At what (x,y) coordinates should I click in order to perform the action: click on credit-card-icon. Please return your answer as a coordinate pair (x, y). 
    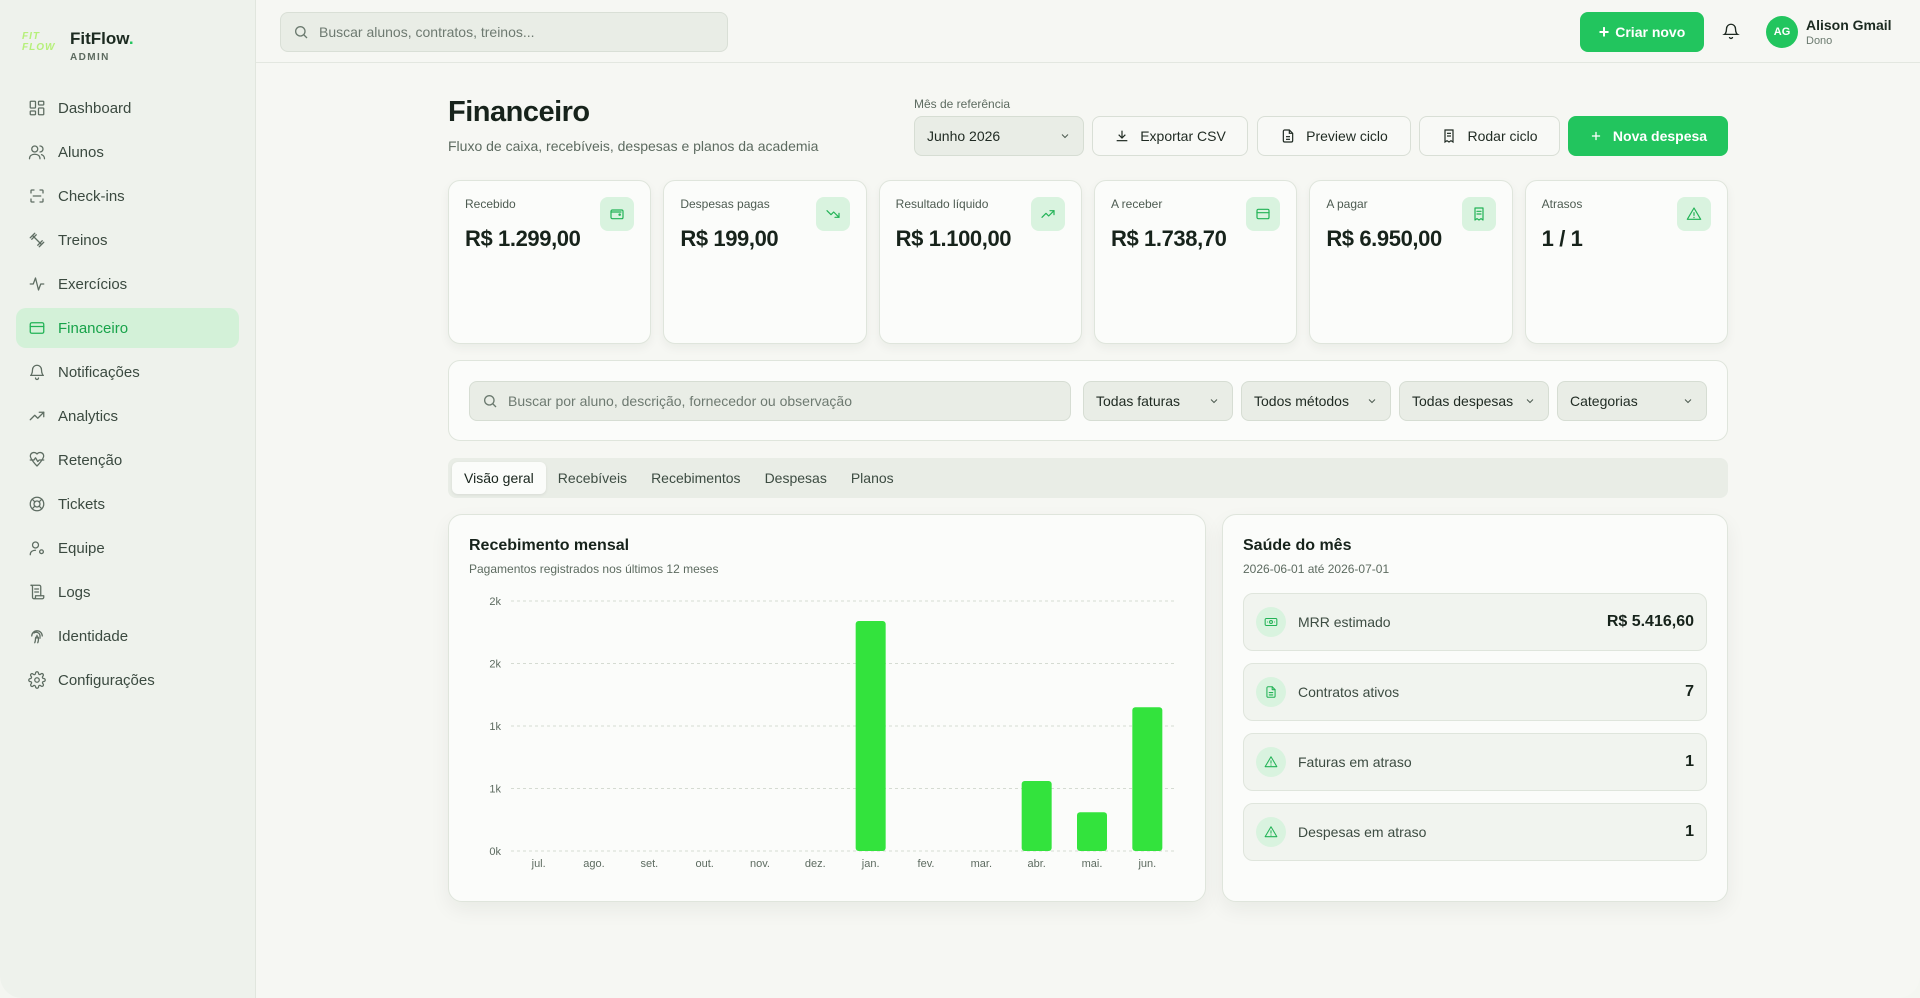
    Looking at the image, I should click on (1263, 214).